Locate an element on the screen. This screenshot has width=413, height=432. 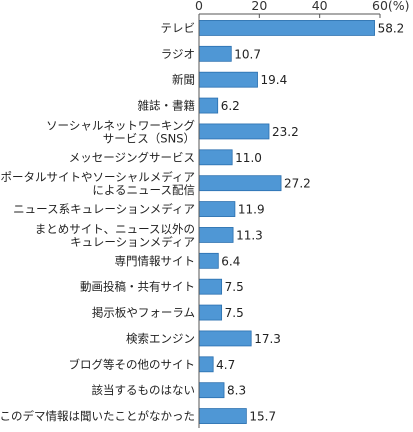
value-label: 6.4 is located at coordinates (230, 261).